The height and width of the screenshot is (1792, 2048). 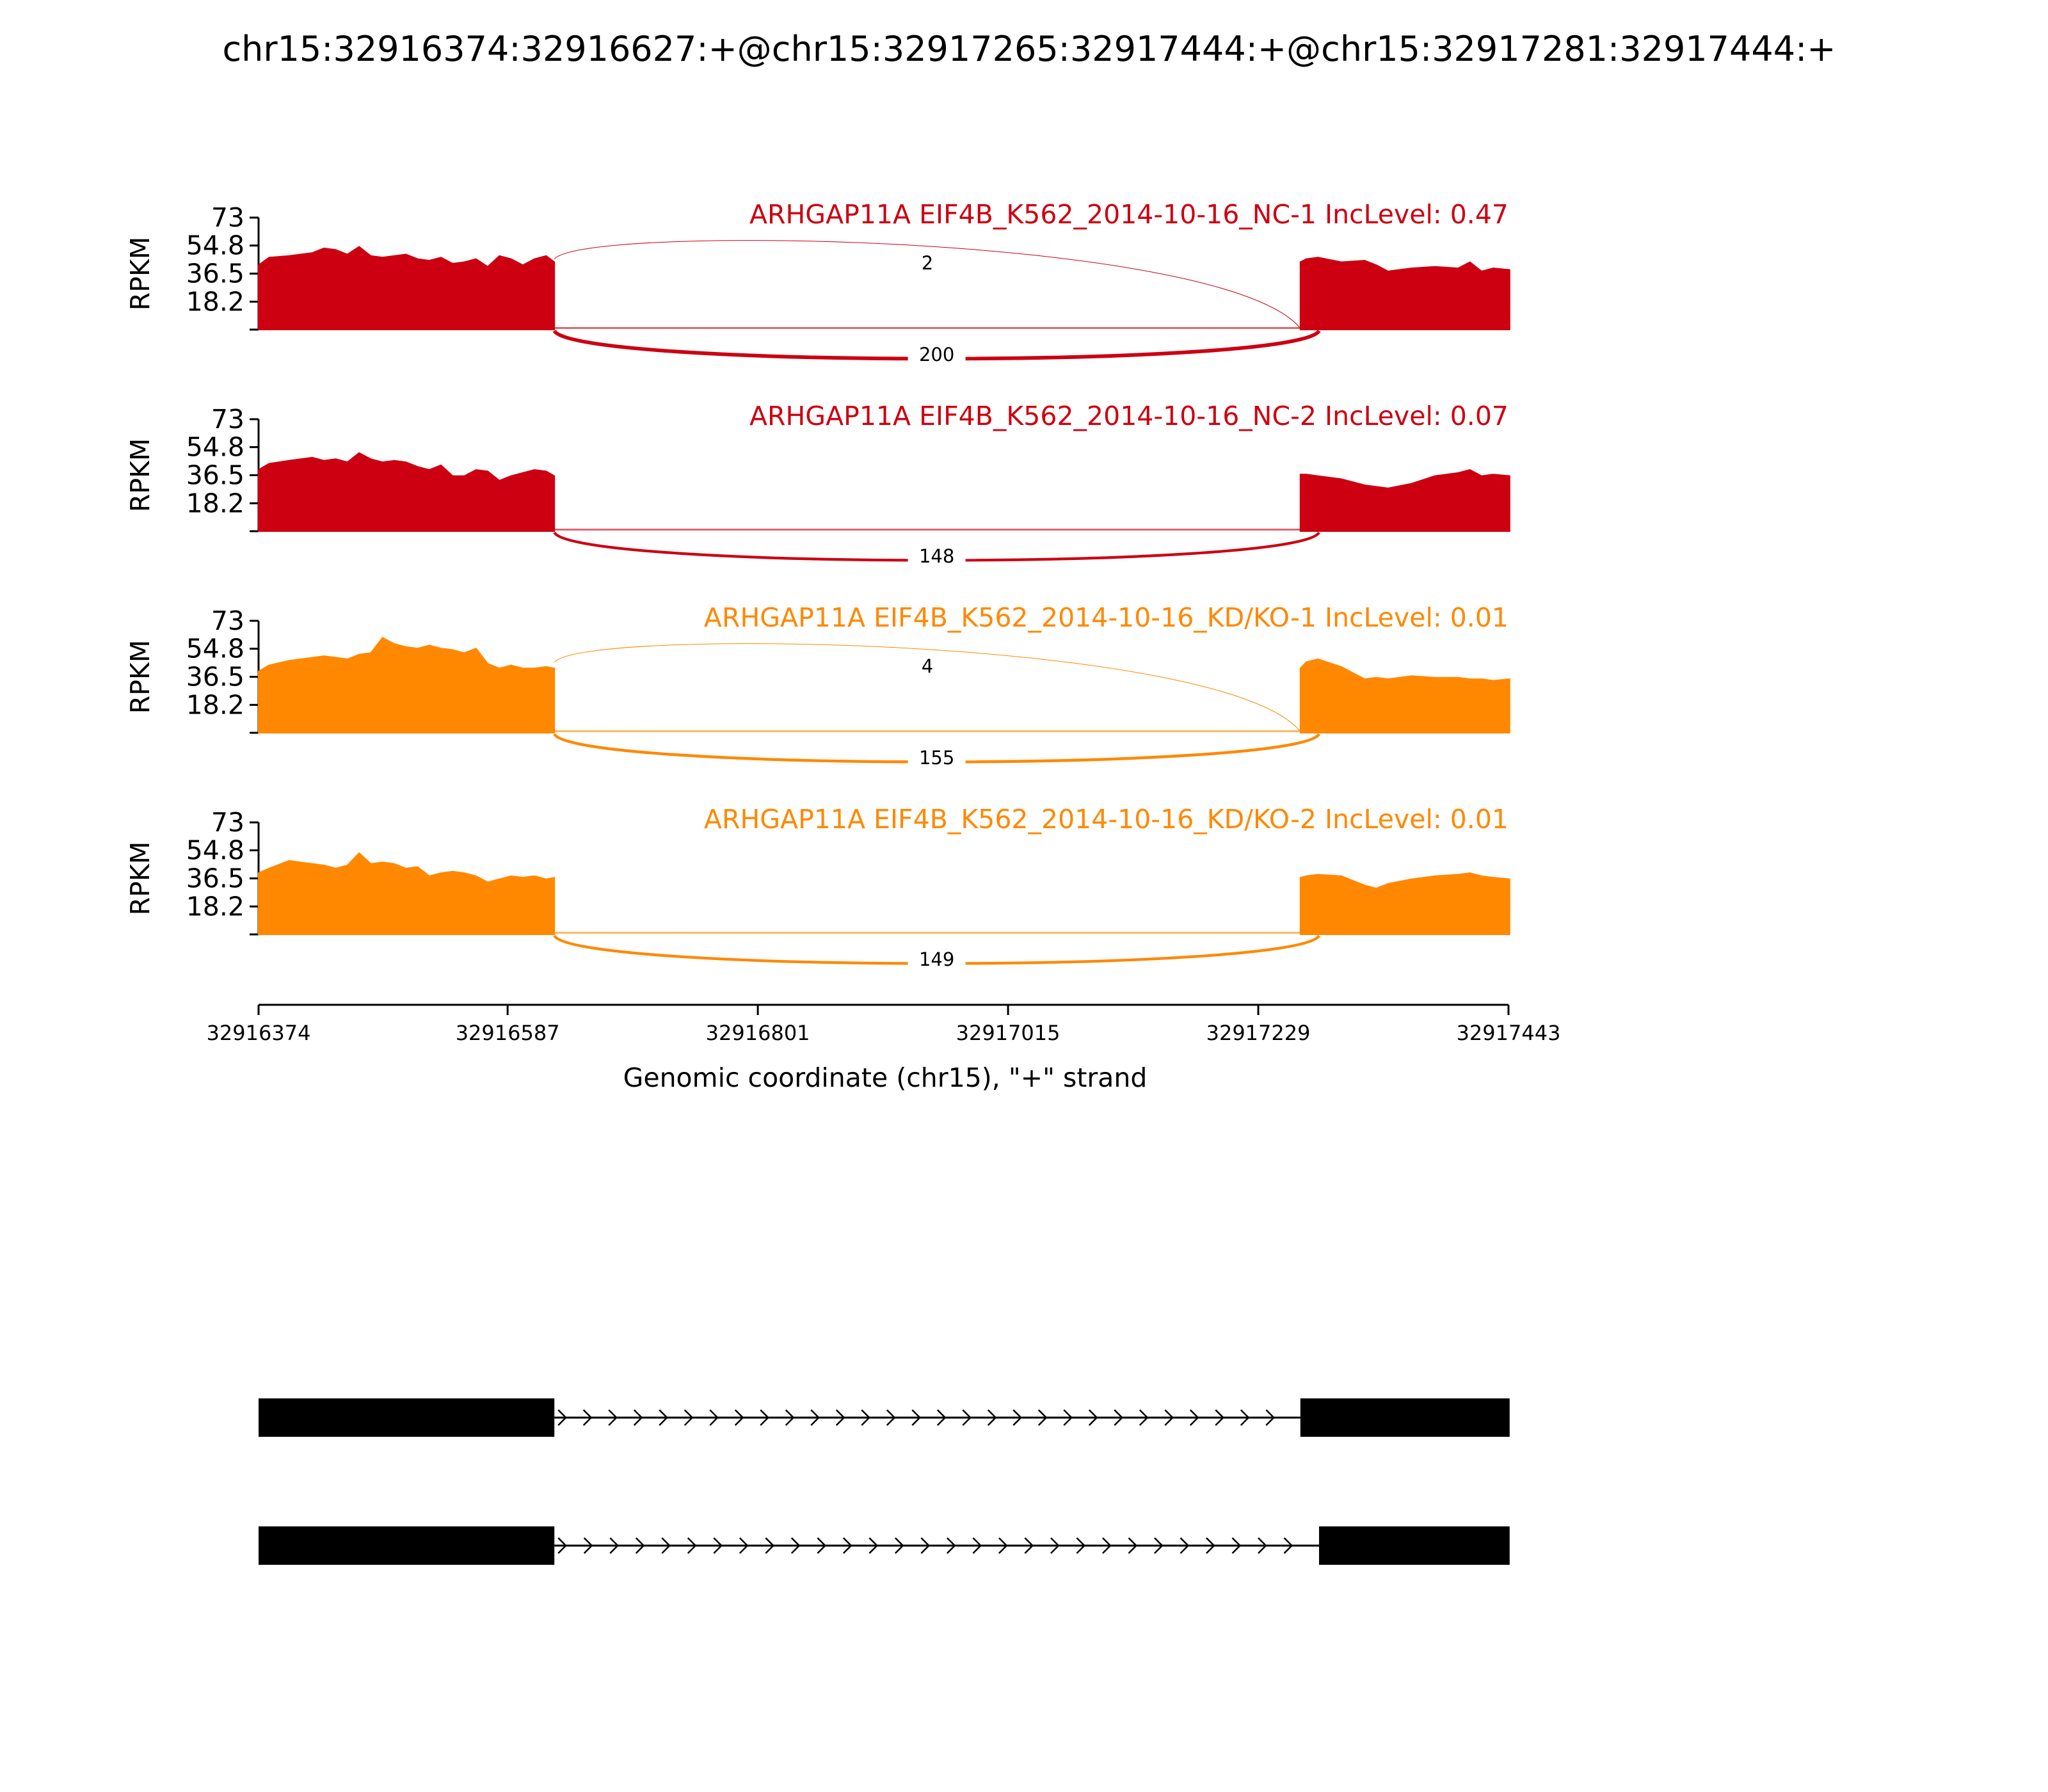 What do you see at coordinates (1008, 1033) in the screenshot?
I see `x-tick-label: 32917015` at bounding box center [1008, 1033].